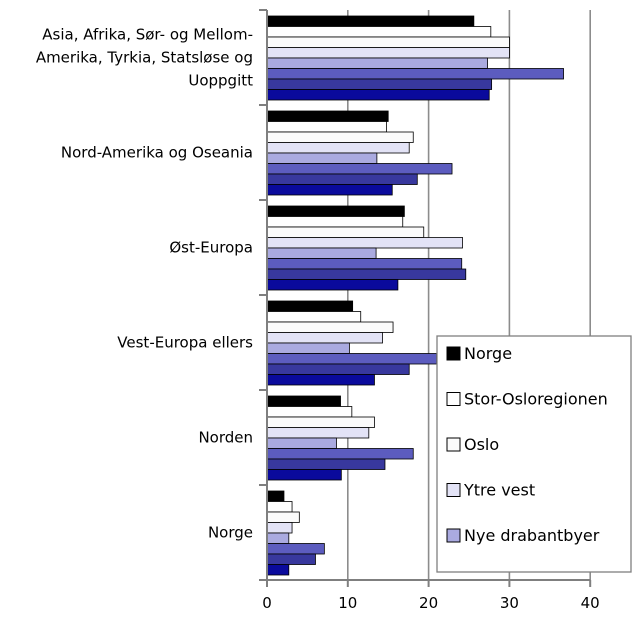  Describe the element at coordinates (230, 533) in the screenshot. I see `category-label: Norge` at that location.